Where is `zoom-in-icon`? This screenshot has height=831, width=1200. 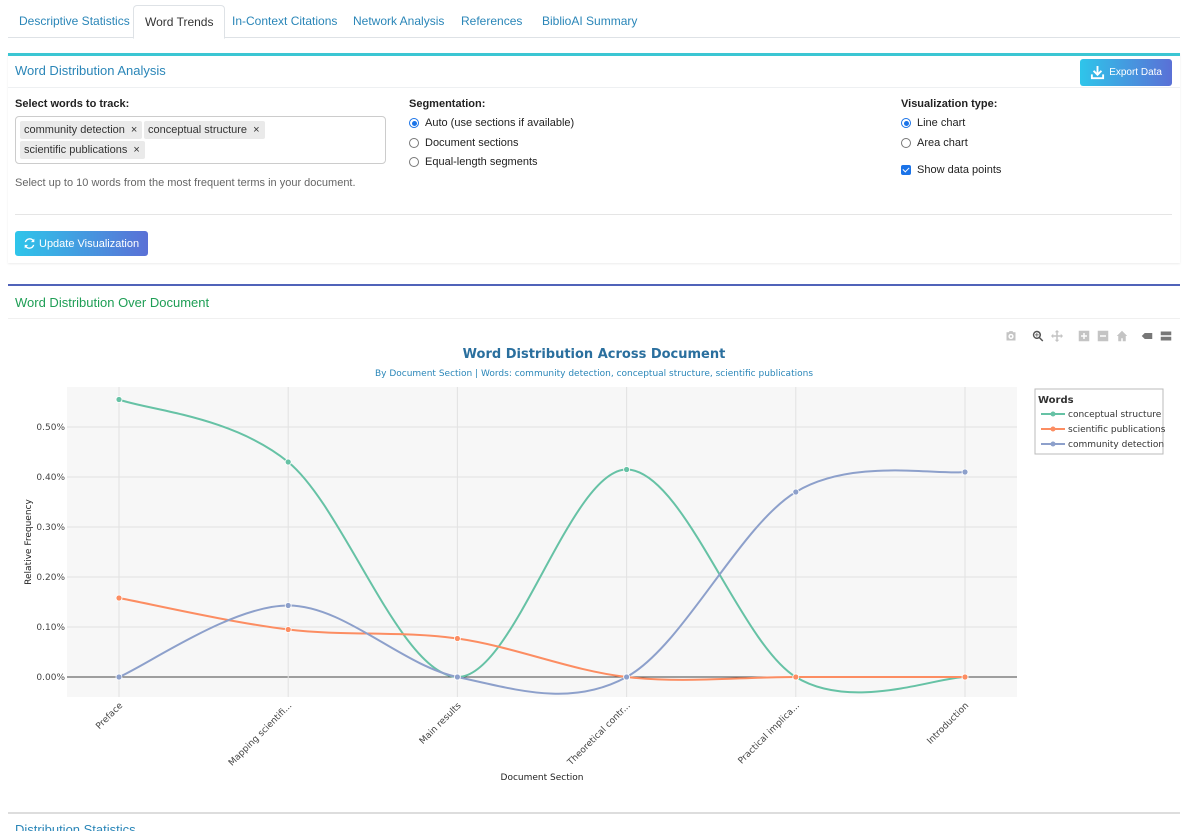 zoom-in-icon is located at coordinates (1084, 336).